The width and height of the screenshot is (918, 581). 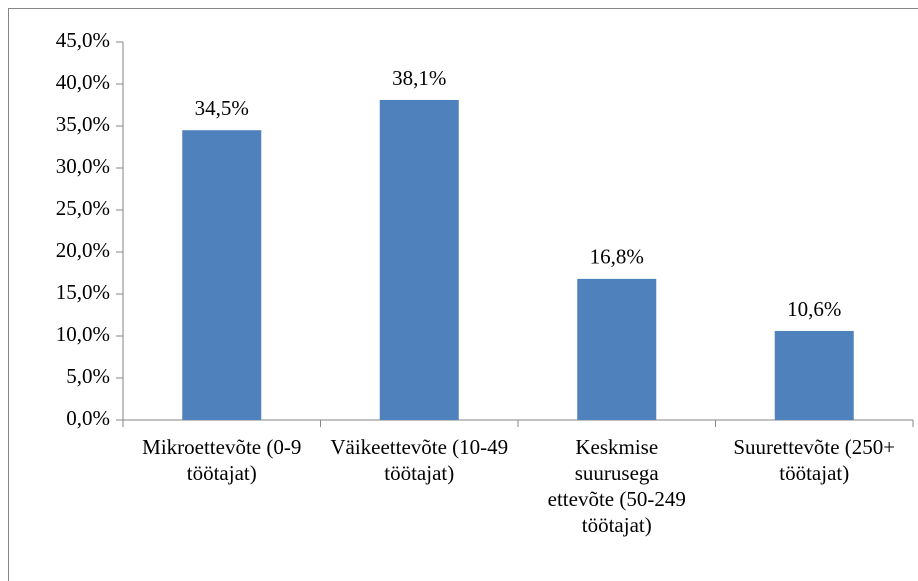 I want to click on data-label: 16,8%, so click(x=617, y=257).